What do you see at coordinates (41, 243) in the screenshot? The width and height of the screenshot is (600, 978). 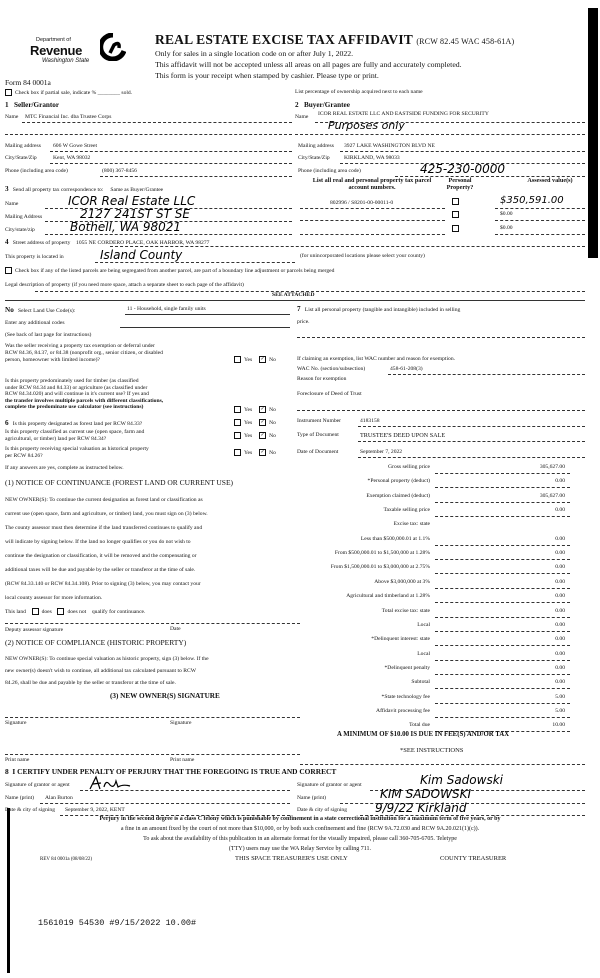 I see `street-label: Street address of property` at bounding box center [41, 243].